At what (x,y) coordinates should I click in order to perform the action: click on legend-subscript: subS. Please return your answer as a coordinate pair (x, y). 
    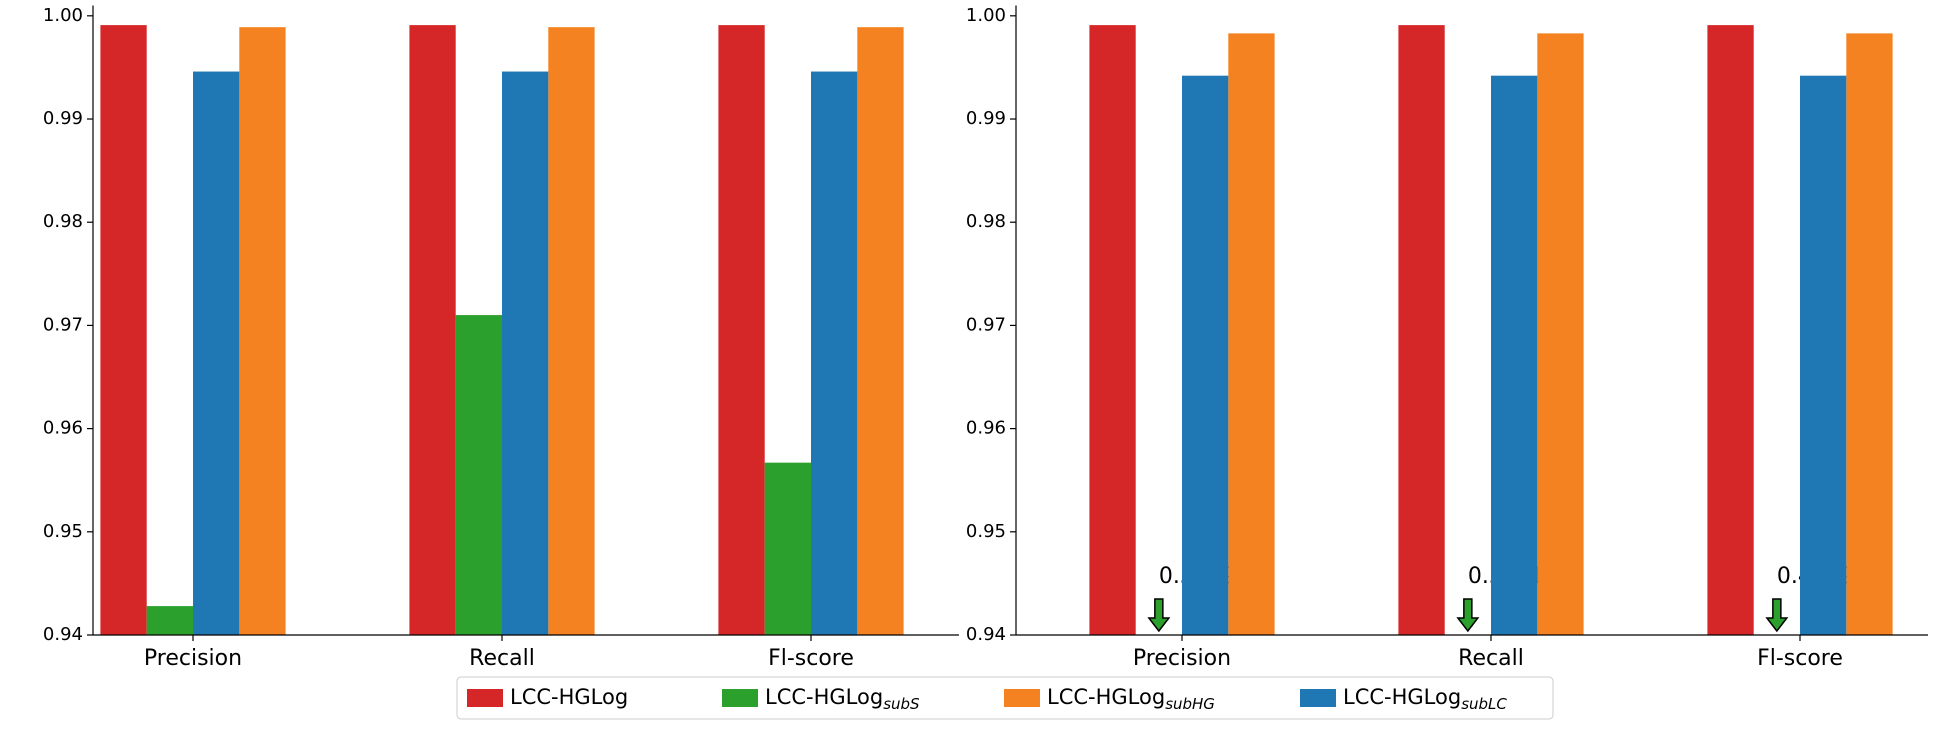
    Looking at the image, I should click on (901, 704).